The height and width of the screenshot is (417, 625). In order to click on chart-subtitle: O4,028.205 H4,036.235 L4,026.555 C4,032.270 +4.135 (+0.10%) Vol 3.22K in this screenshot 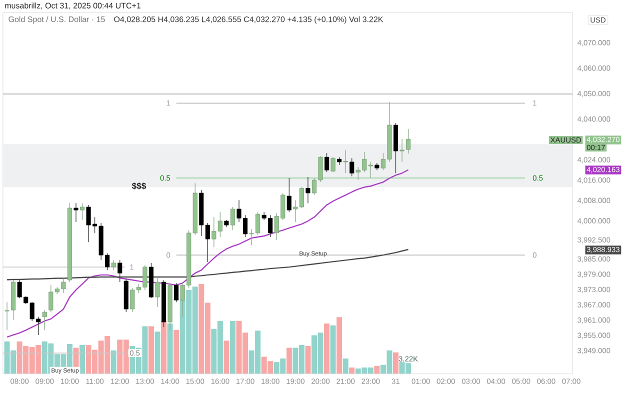, I will do `click(249, 20)`.